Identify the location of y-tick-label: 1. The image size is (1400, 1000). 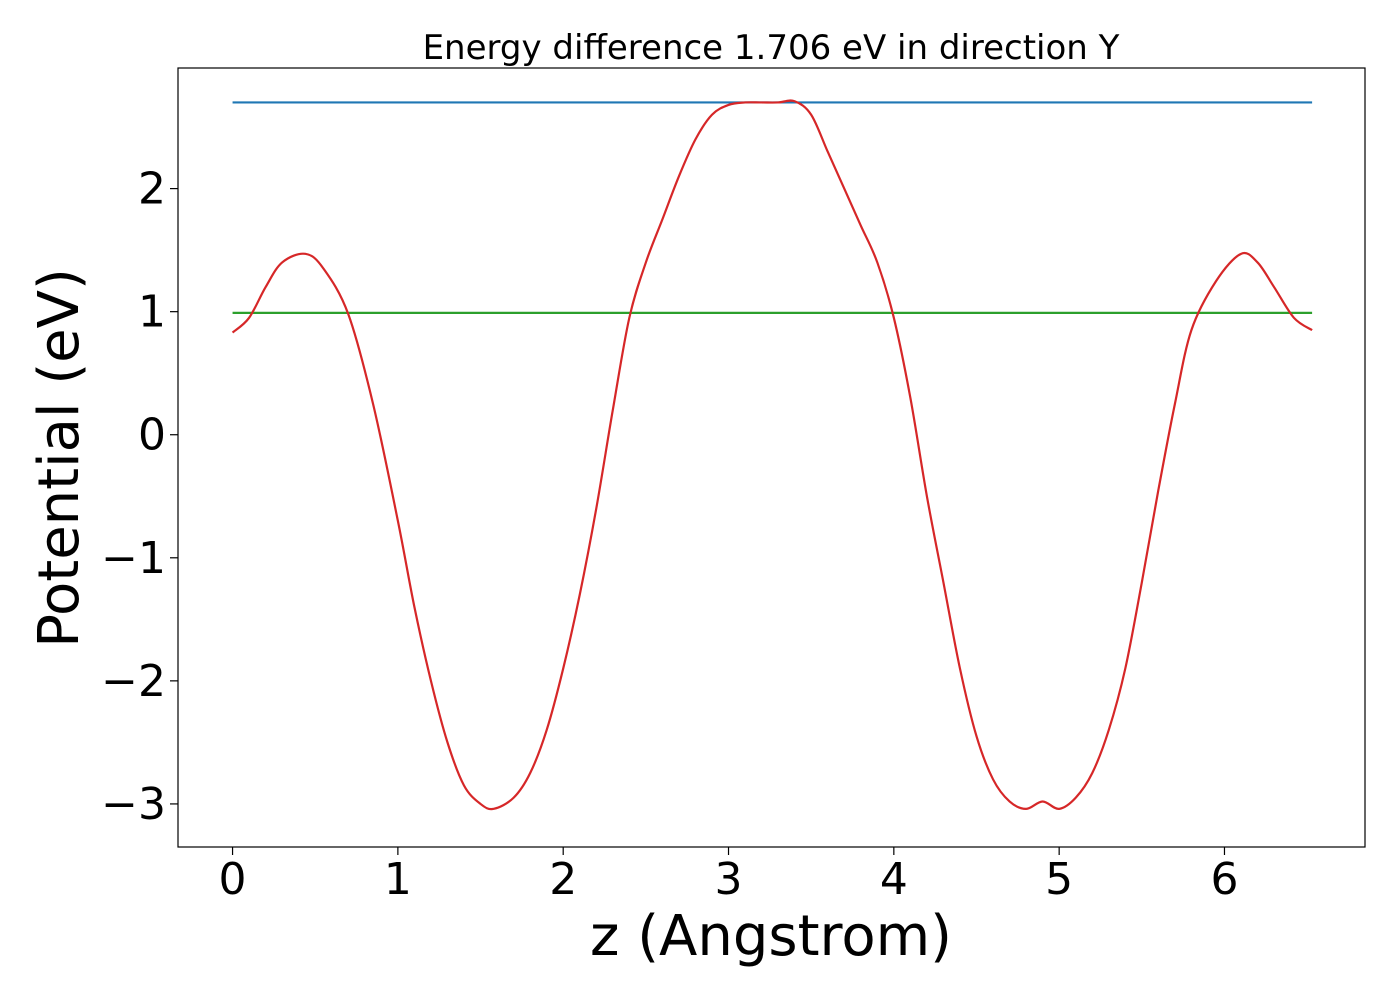
(152, 312).